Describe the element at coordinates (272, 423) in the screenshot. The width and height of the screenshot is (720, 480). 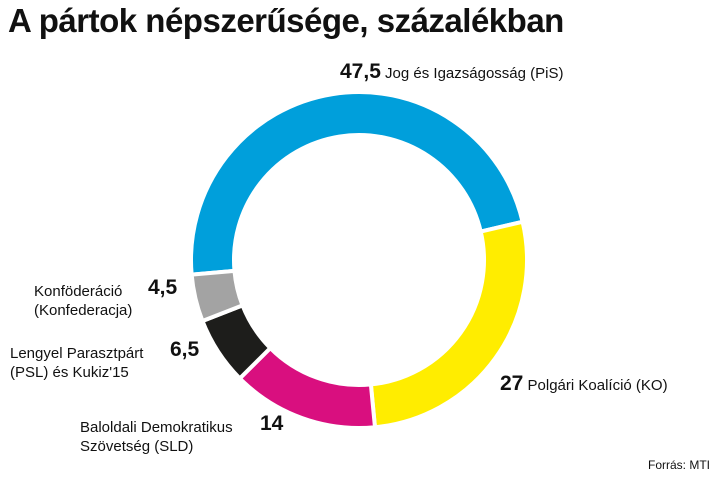
I see `value-sld: 14` at that location.